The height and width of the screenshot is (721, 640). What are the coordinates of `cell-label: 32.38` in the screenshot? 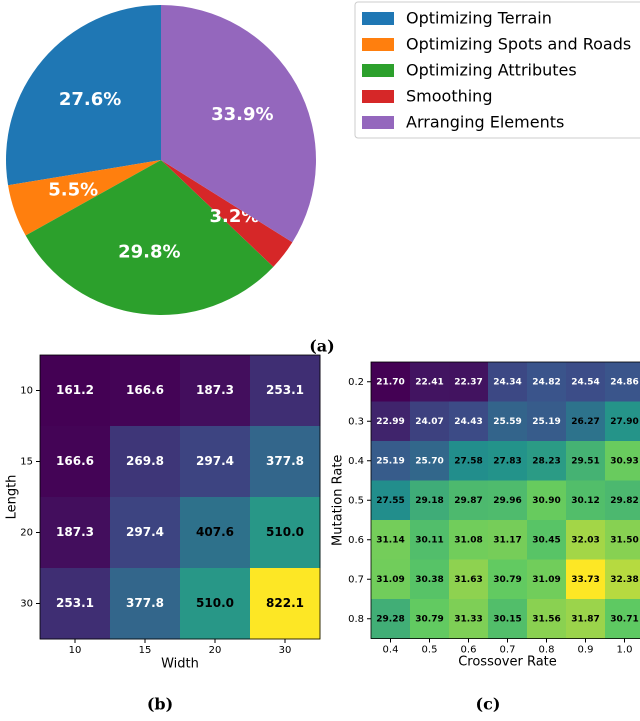 It's located at (624, 580).